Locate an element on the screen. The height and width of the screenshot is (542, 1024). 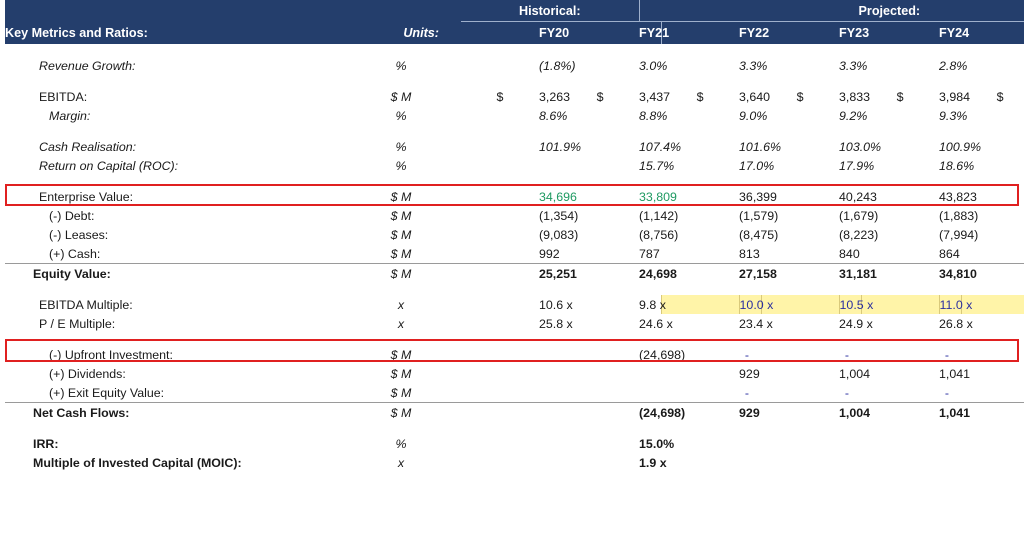
cell-ebitda-fy24: 3,984 is located at coordinates (955, 96).